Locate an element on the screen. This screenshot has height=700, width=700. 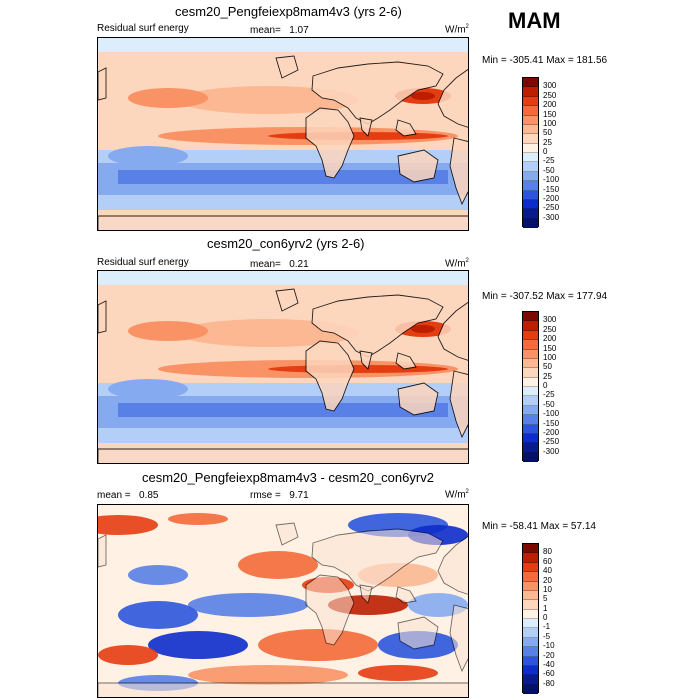
colorbar-tick-label: 300 is located at coordinates (550, 86).